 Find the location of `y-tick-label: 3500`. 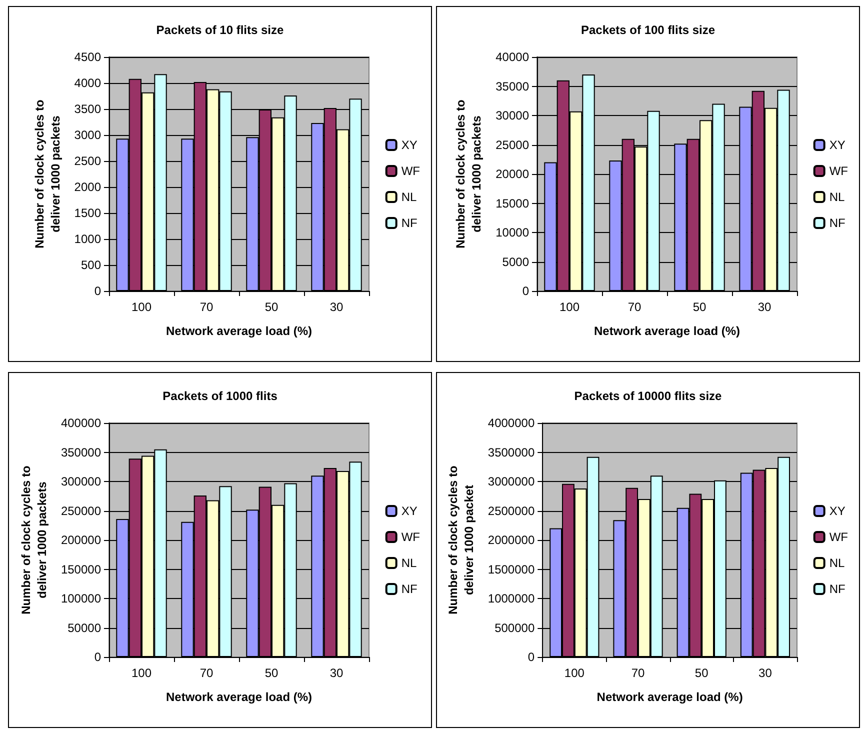

y-tick-label: 3500 is located at coordinates (88, 109).